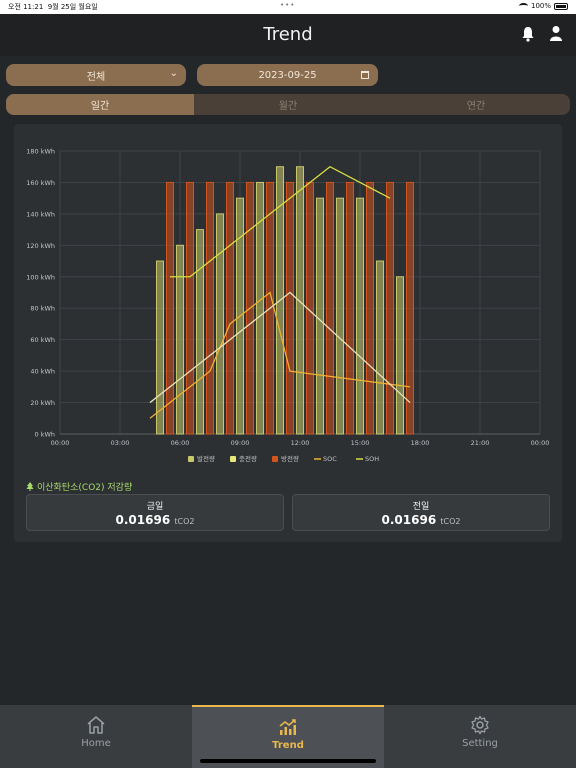 The image size is (576, 768). I want to click on x-tick-label: 21:00, so click(480, 443).